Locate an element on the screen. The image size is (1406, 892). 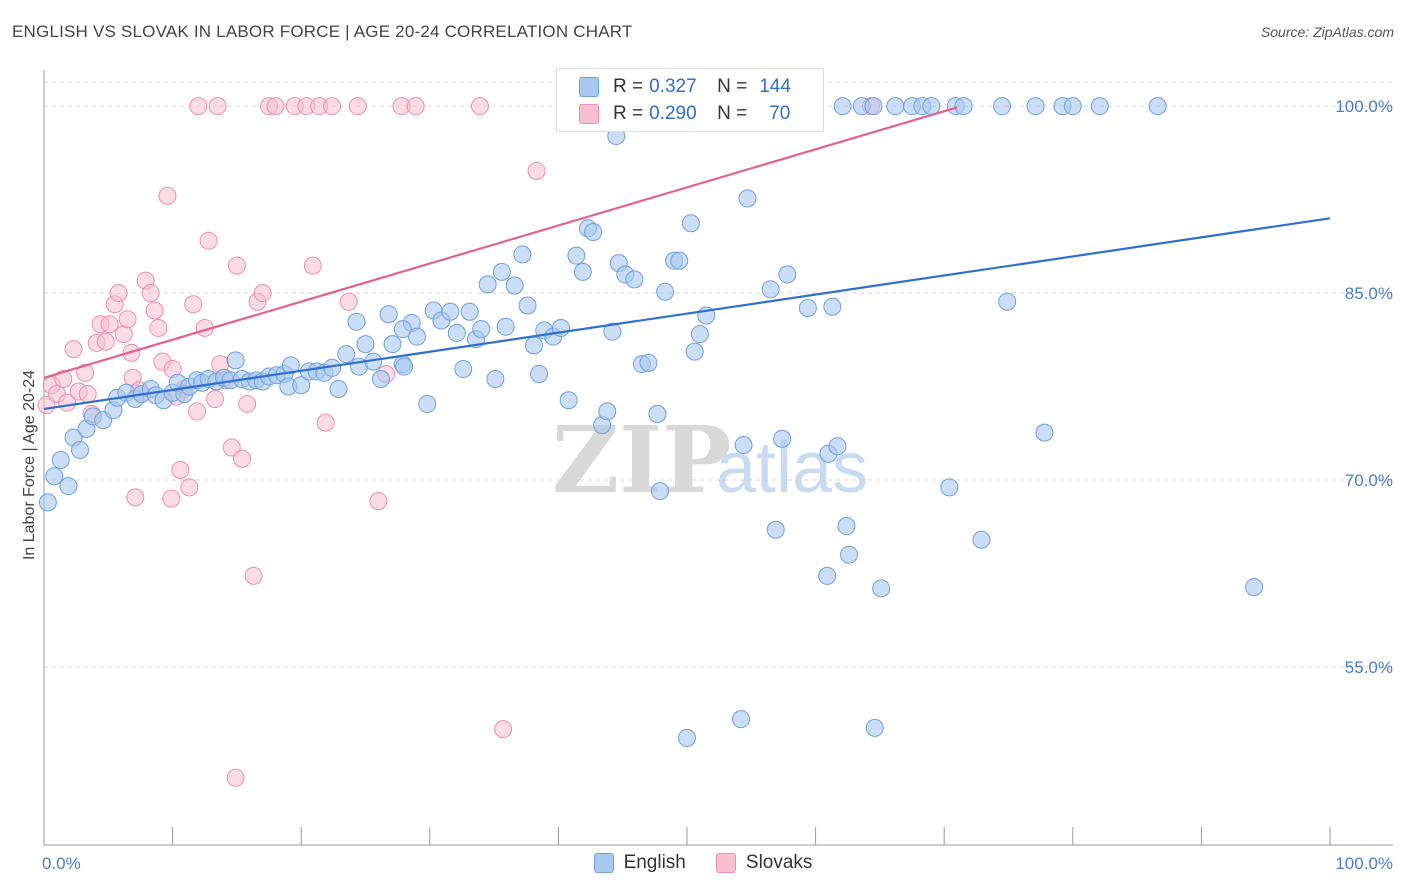
x-tick-label-min: 0.0% is located at coordinates (61, 863).